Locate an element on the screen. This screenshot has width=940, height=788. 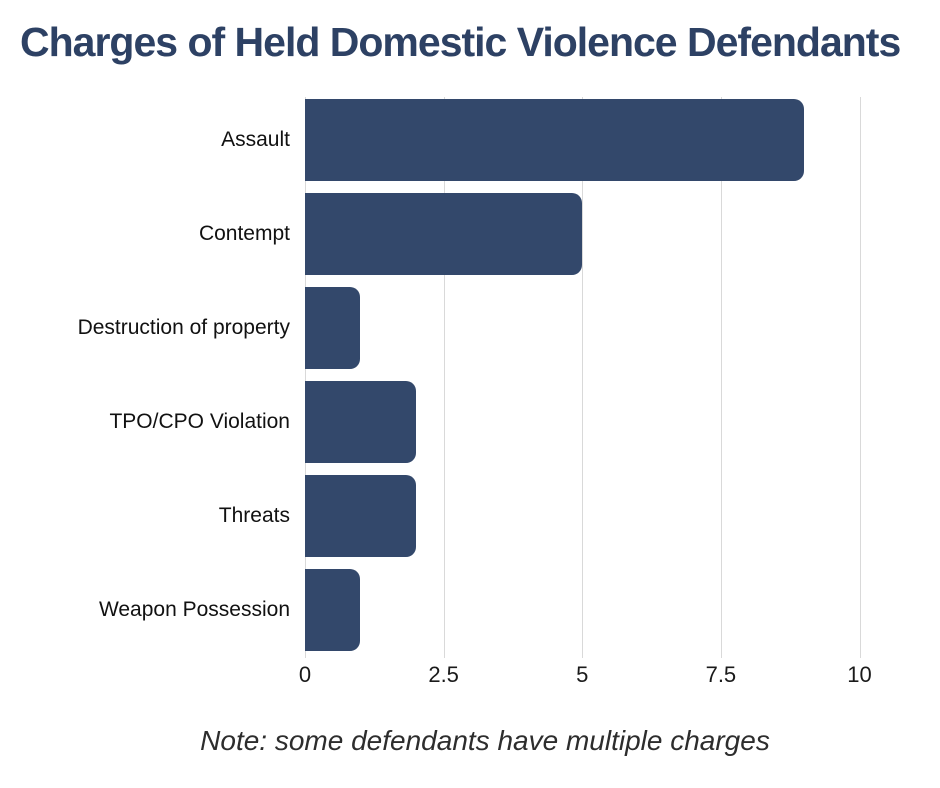
x-tick-label: 10 is located at coordinates (859, 674).